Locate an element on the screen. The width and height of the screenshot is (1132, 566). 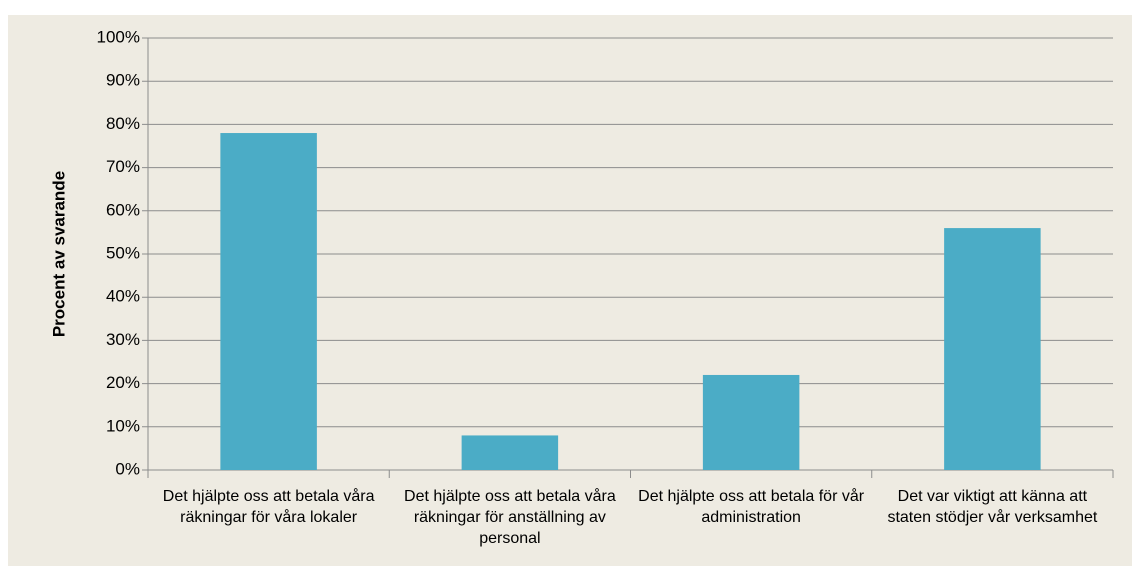
y-tick-label: 30% is located at coordinates (123, 339).